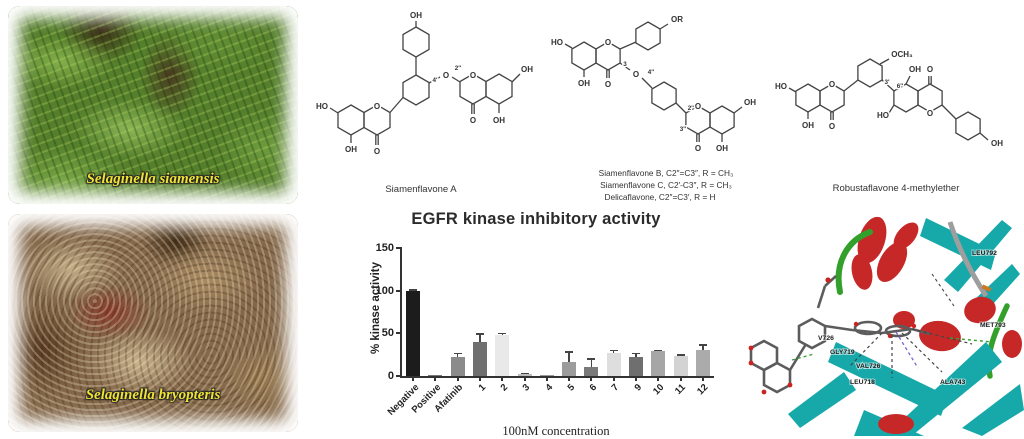 The height and width of the screenshot is (439, 1024). I want to click on structure-caption-line: Siamenflavone B, C2″=C3″, R = CH₃, so click(666, 173).